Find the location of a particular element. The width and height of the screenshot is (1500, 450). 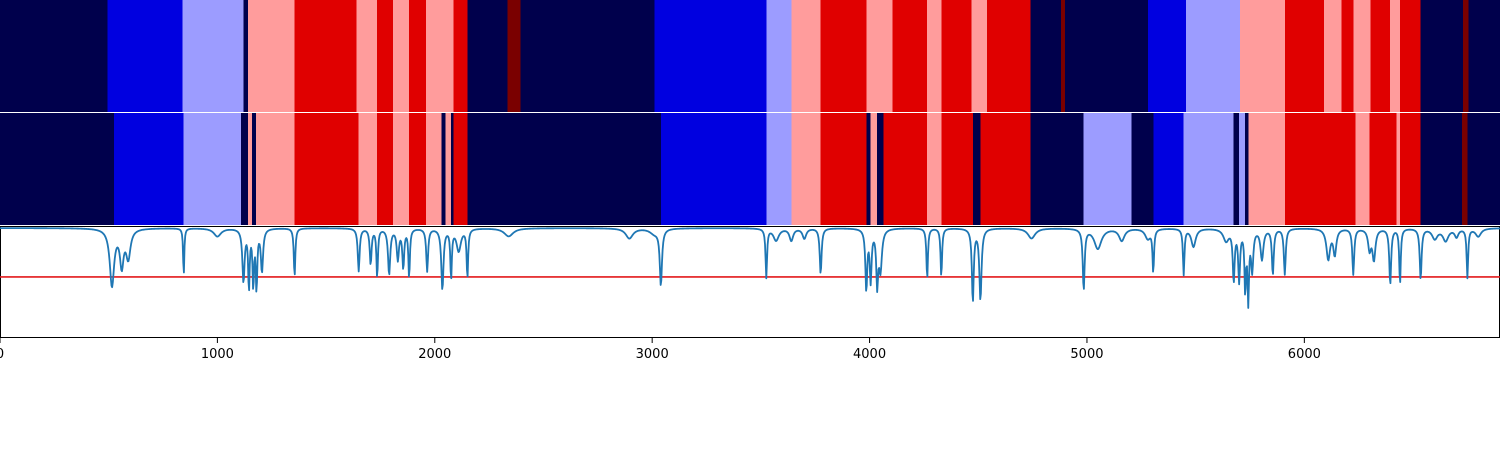

x-tick-label: 4000 is located at coordinates (869, 354).